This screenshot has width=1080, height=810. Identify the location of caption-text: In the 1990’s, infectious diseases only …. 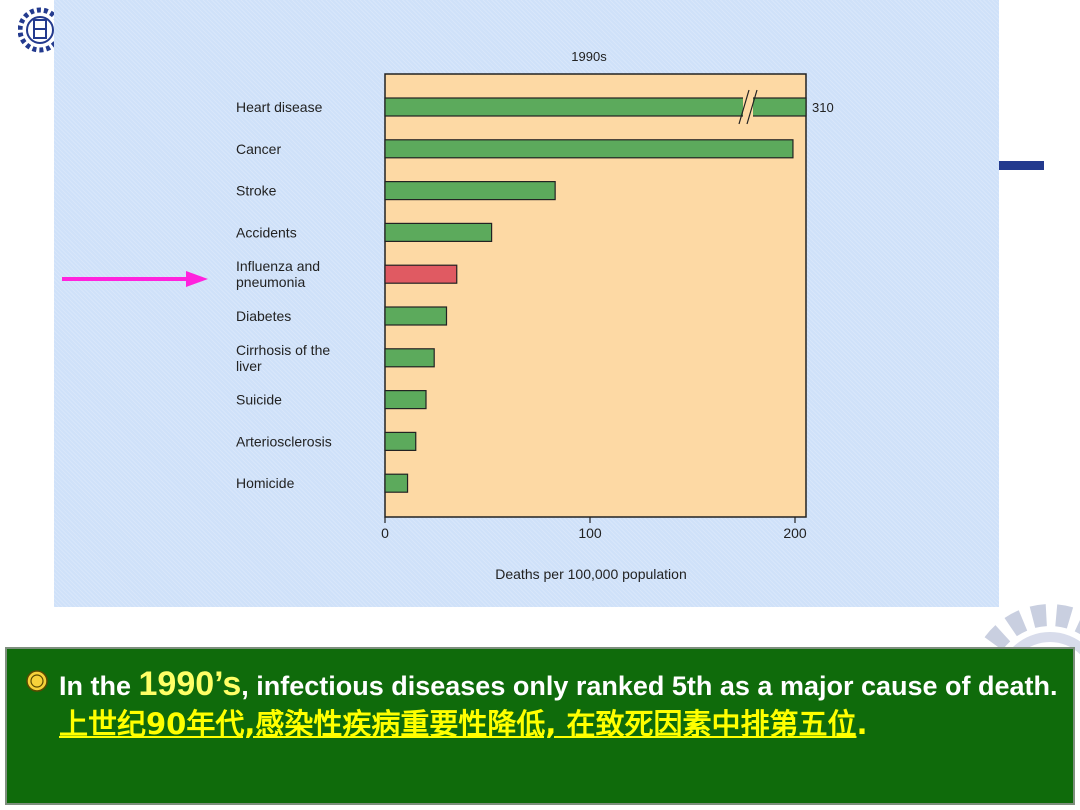
(559, 704).